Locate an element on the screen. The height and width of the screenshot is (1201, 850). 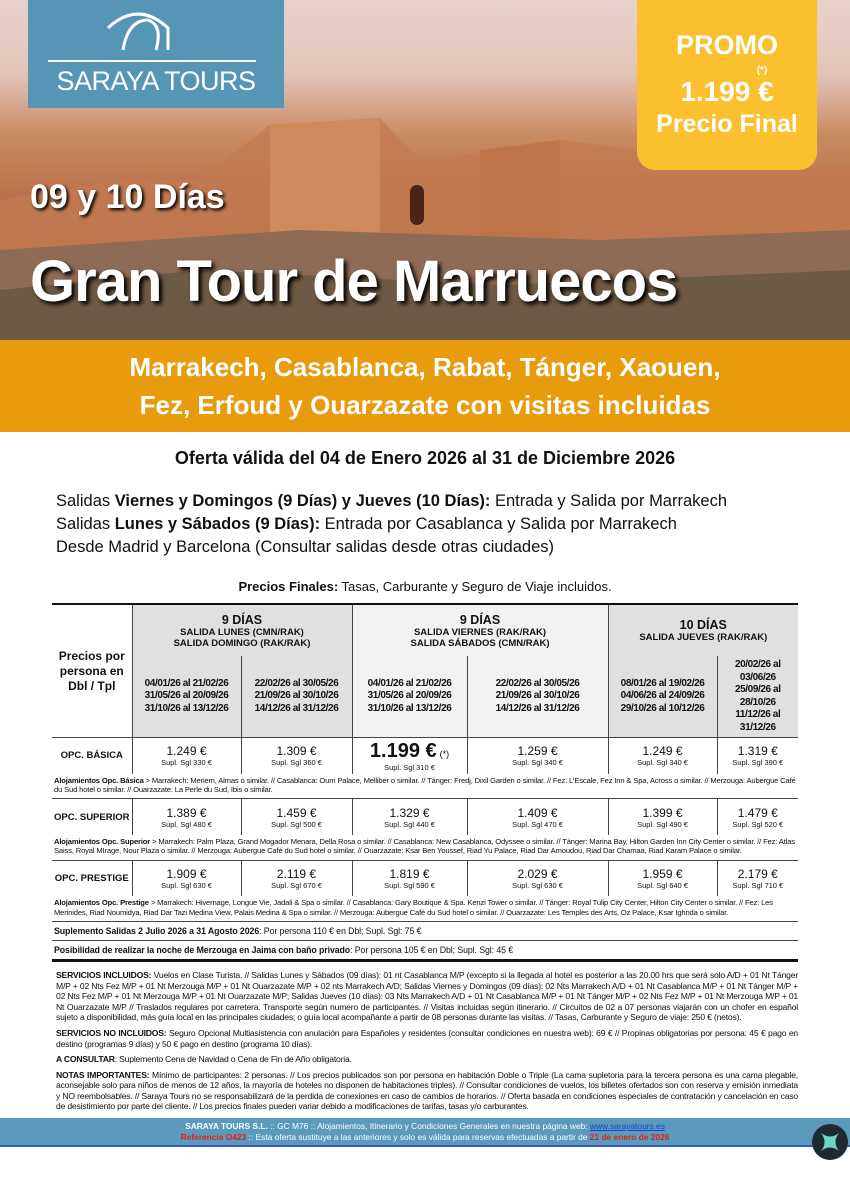
price-cell: 1.399 € Supl. Sgl 490 € is located at coordinates (662, 816).